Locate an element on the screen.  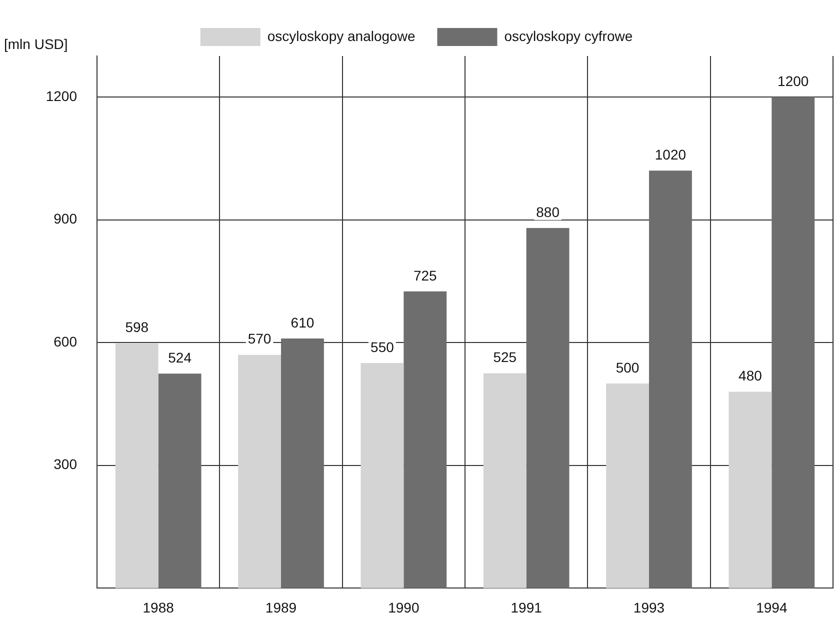
legend-label: oscyloskopy analogowe is located at coordinates (341, 36).